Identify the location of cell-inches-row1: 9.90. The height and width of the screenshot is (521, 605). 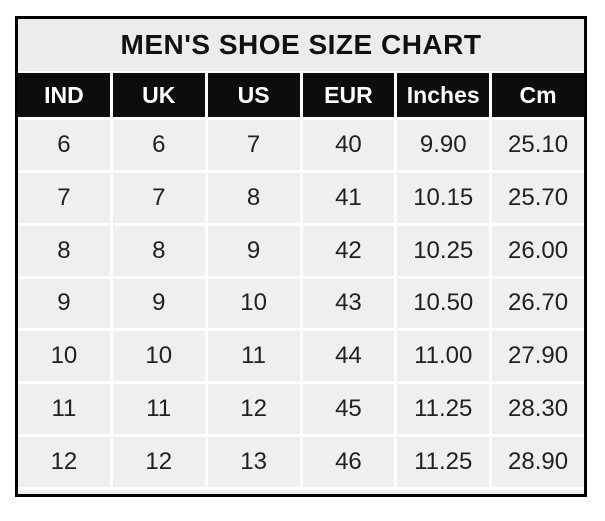
(443, 145).